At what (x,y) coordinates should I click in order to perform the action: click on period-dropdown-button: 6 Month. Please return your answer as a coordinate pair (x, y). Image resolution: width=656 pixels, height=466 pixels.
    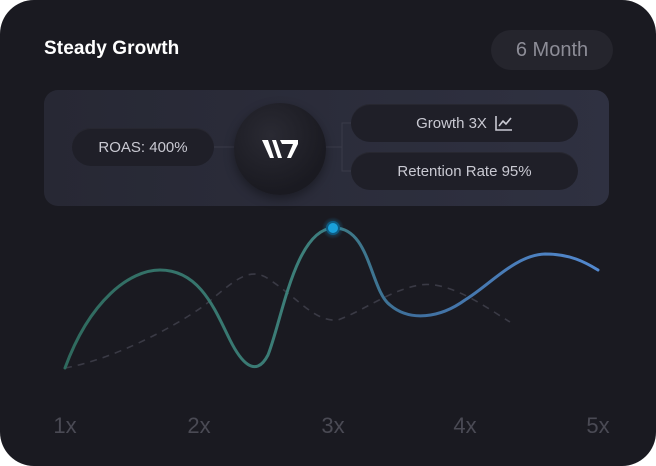
    Looking at the image, I should click on (552, 50).